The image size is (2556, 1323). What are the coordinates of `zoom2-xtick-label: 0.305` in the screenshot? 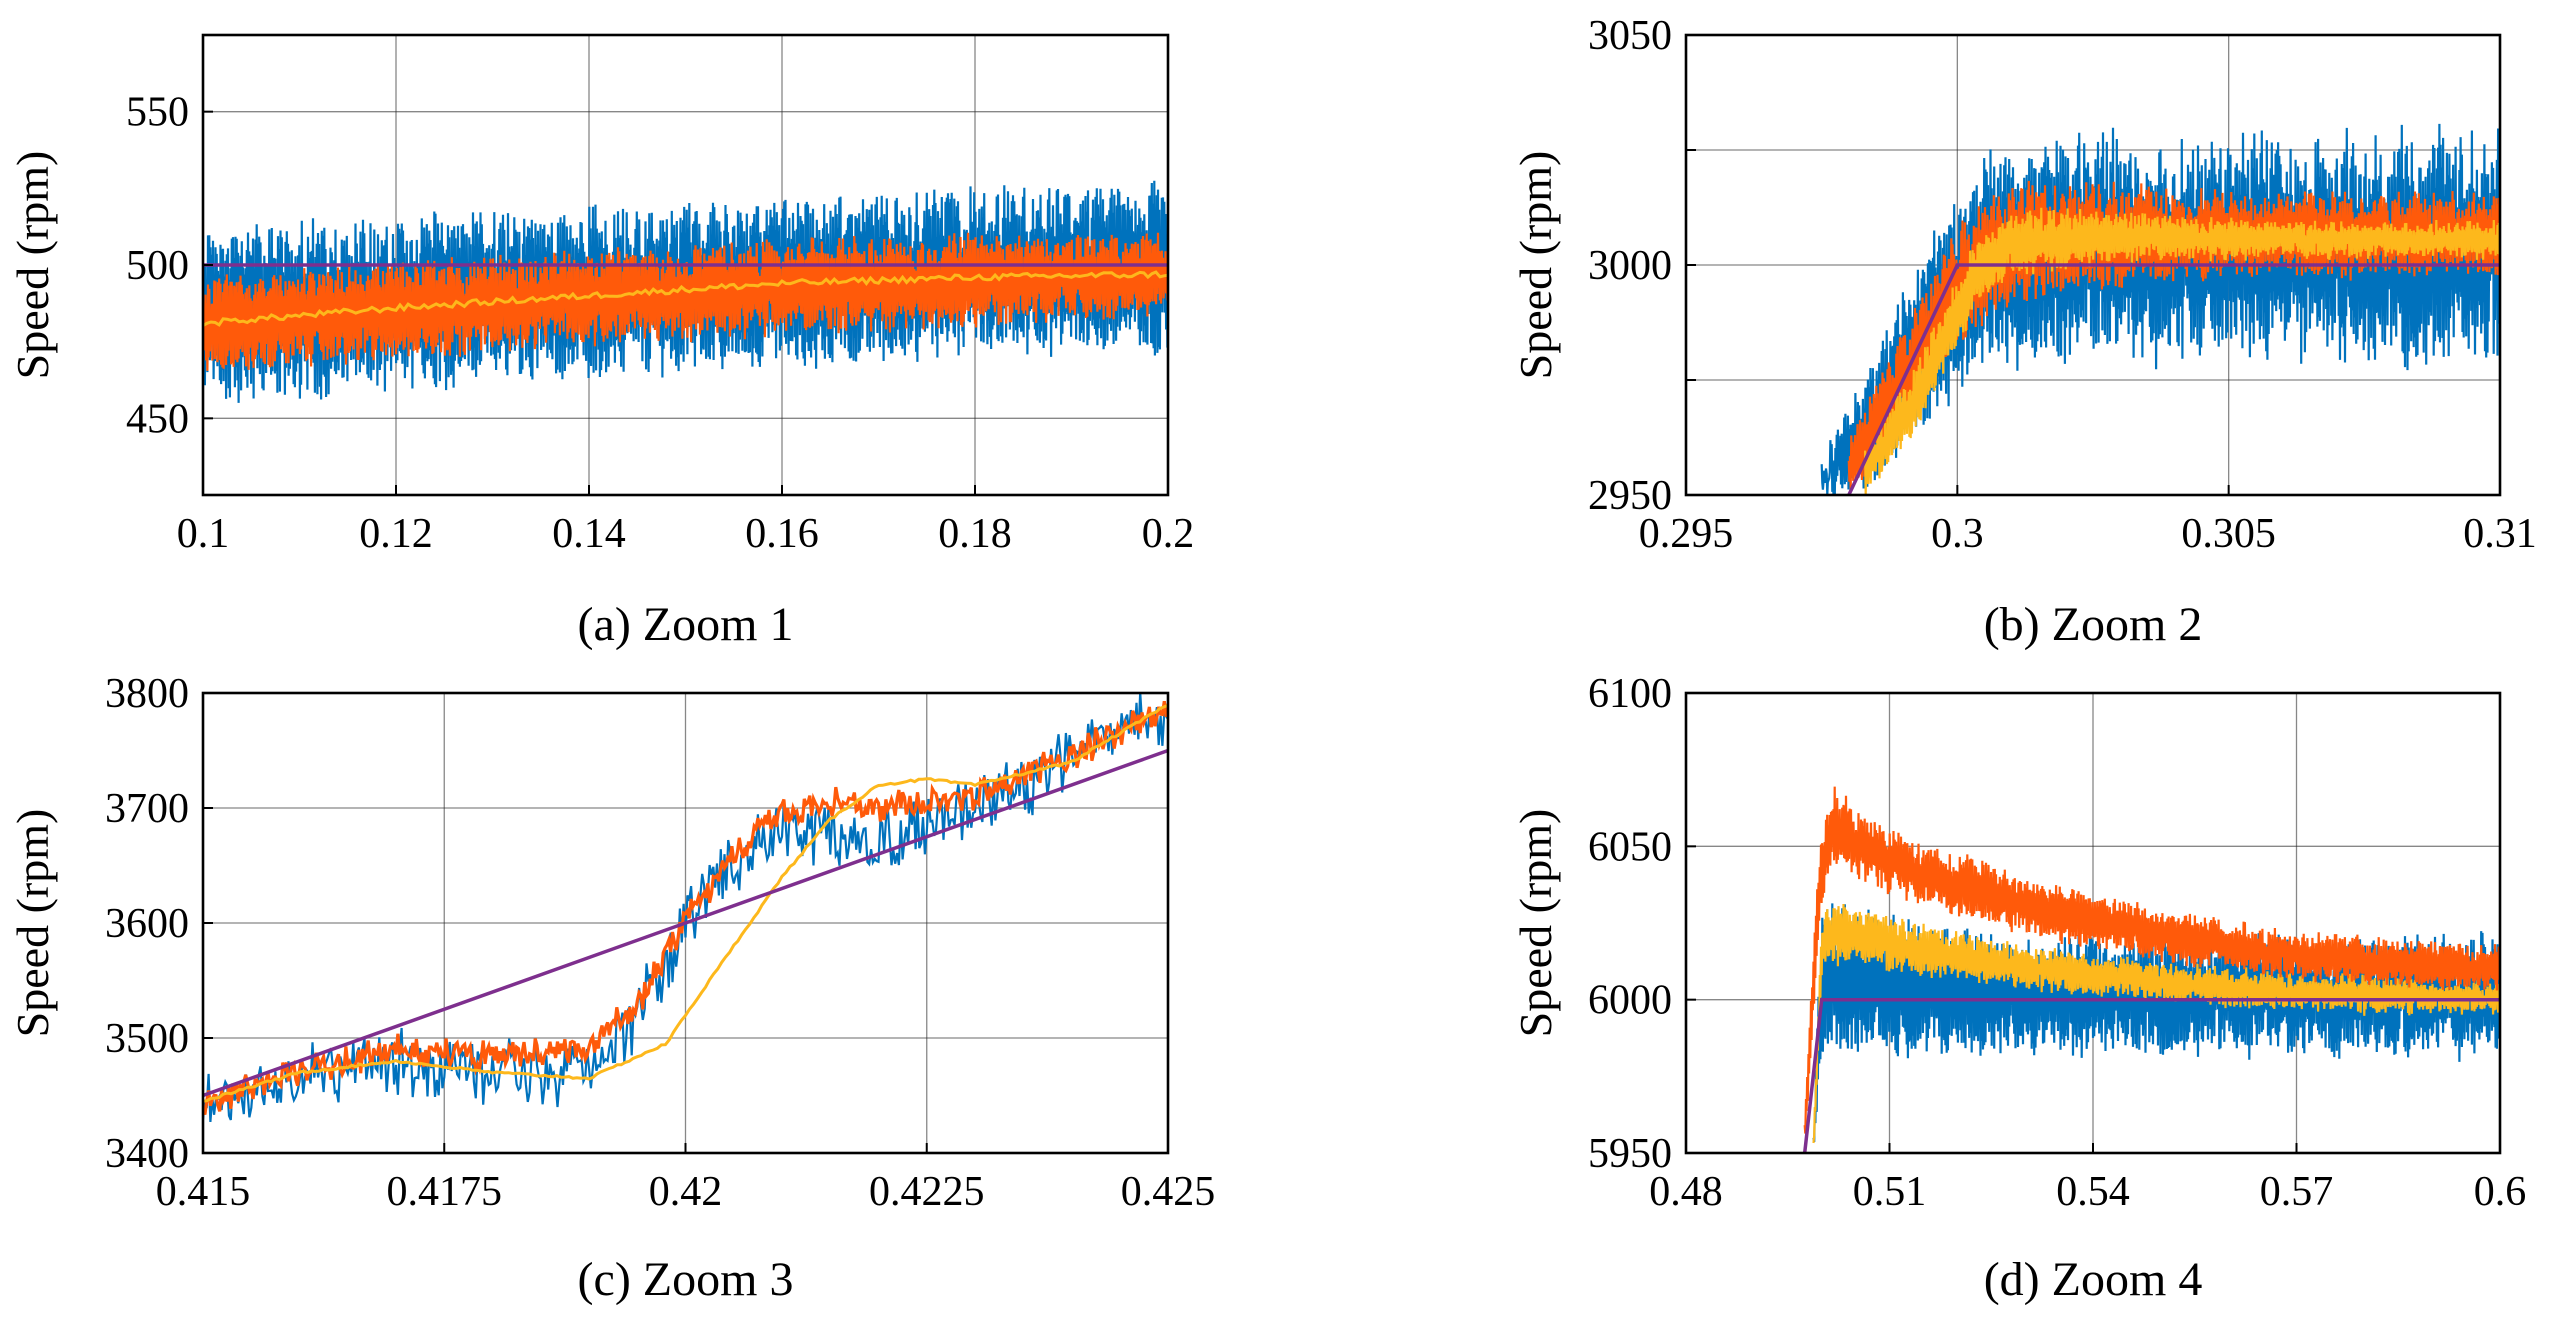 It's located at (2228, 534).